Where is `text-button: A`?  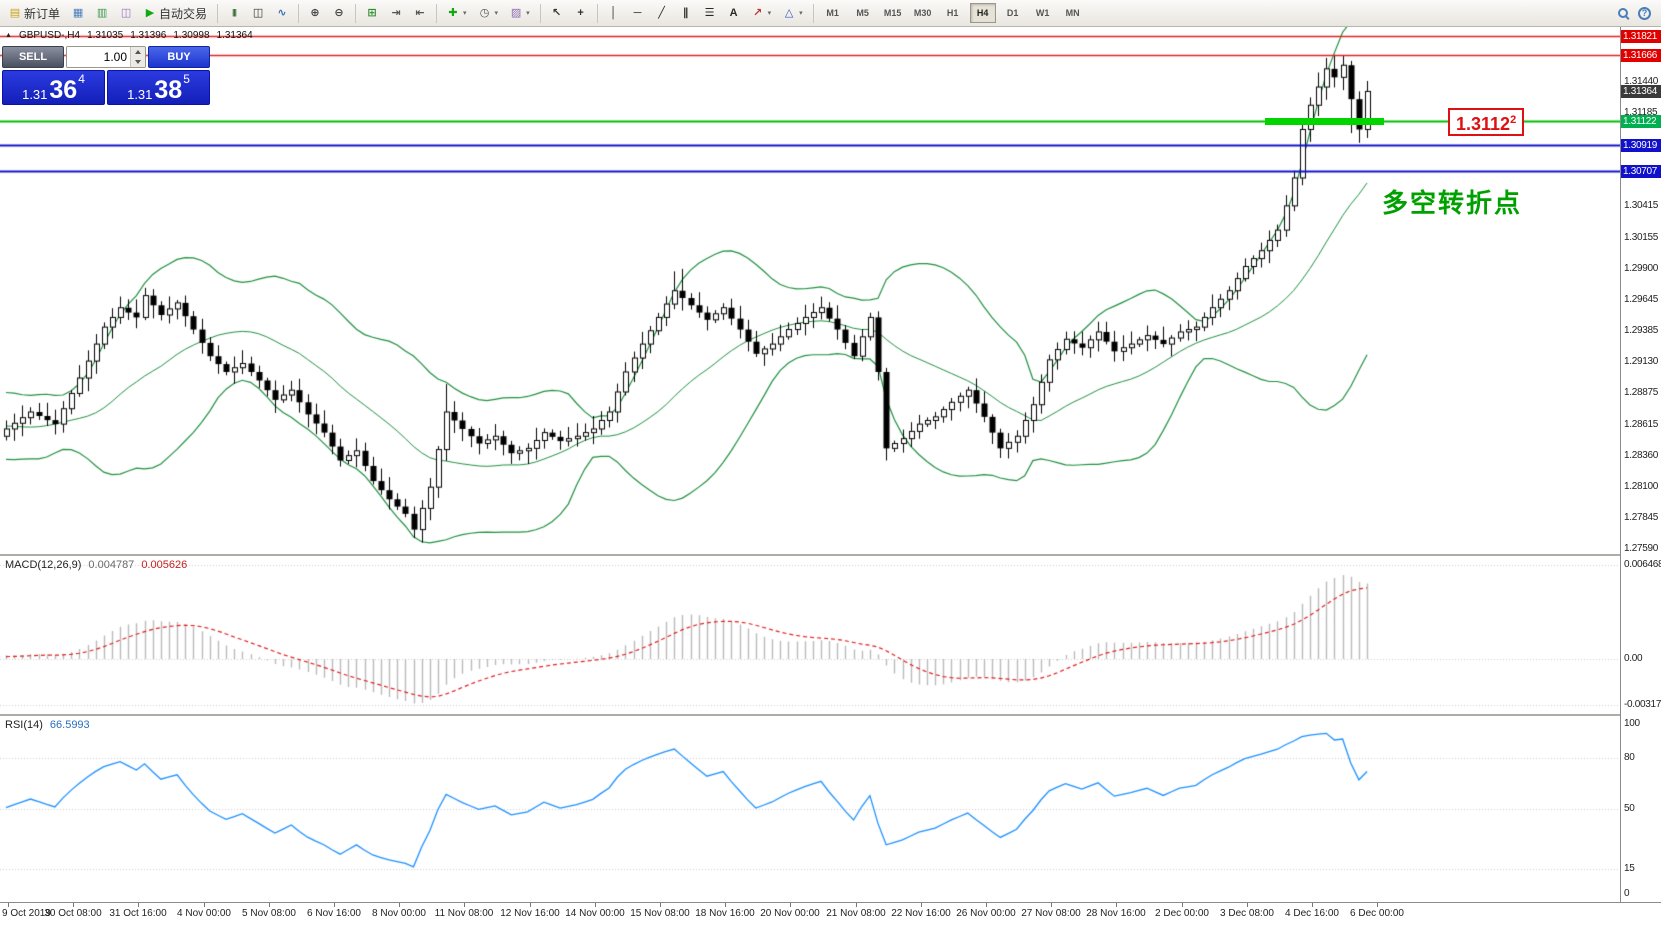 text-button: A is located at coordinates (734, 13).